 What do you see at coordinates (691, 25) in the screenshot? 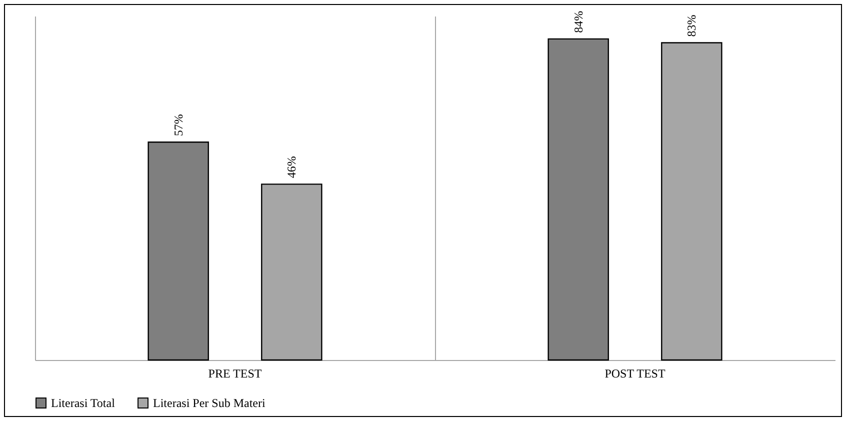
I see `data-label: 83%` at bounding box center [691, 25].